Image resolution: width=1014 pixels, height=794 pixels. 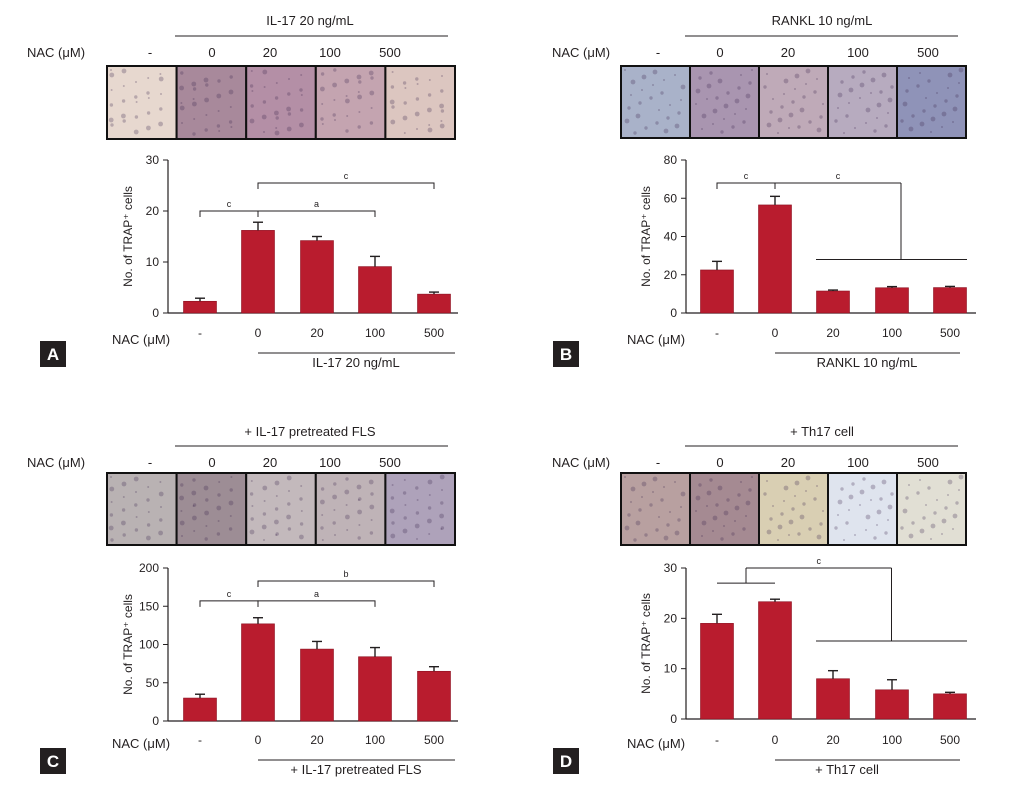 I want to click on top-category-label: 500, so click(x=928, y=52).